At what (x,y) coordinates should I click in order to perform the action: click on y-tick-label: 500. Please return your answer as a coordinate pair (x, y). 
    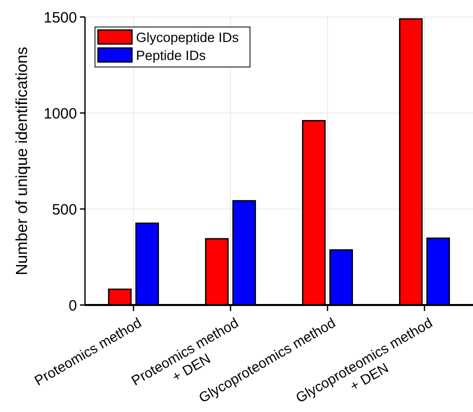
    Looking at the image, I should click on (64, 209).